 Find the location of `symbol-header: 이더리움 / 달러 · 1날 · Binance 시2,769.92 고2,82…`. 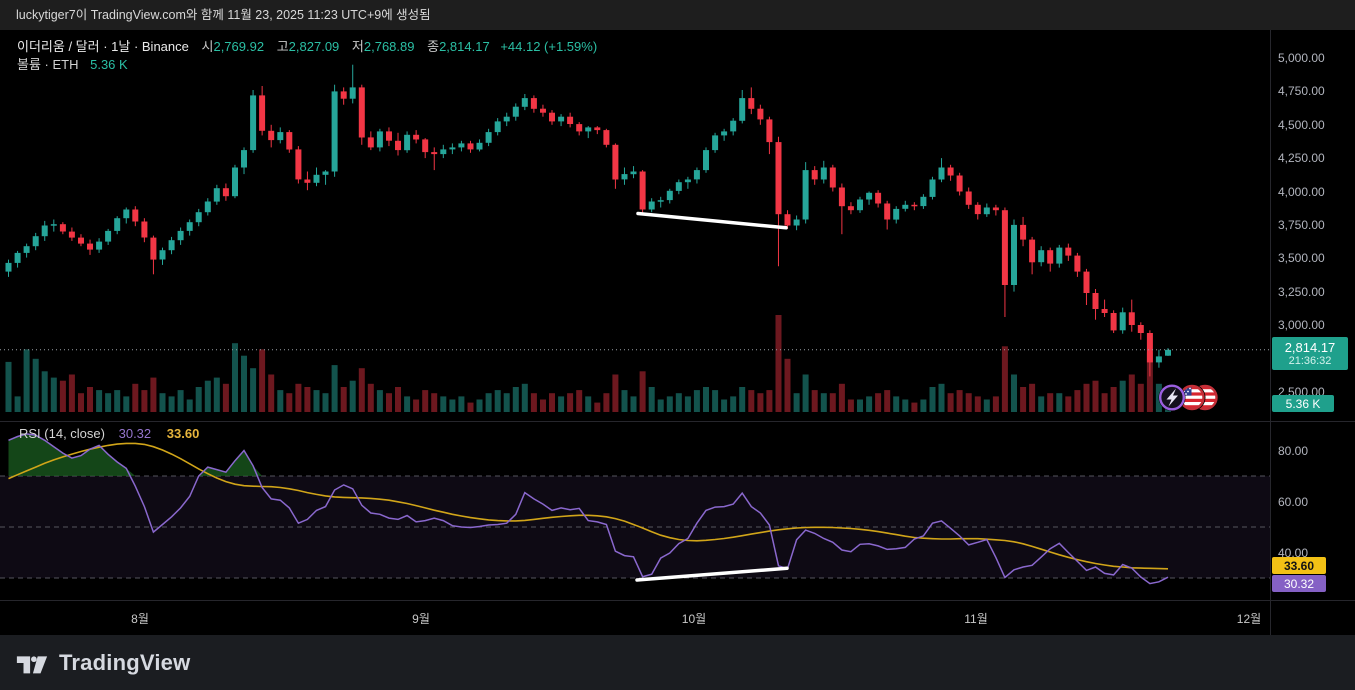

symbol-header: 이더리움 / 달러 · 1날 · Binance 시2,769.92 고2,82… is located at coordinates (307, 45).